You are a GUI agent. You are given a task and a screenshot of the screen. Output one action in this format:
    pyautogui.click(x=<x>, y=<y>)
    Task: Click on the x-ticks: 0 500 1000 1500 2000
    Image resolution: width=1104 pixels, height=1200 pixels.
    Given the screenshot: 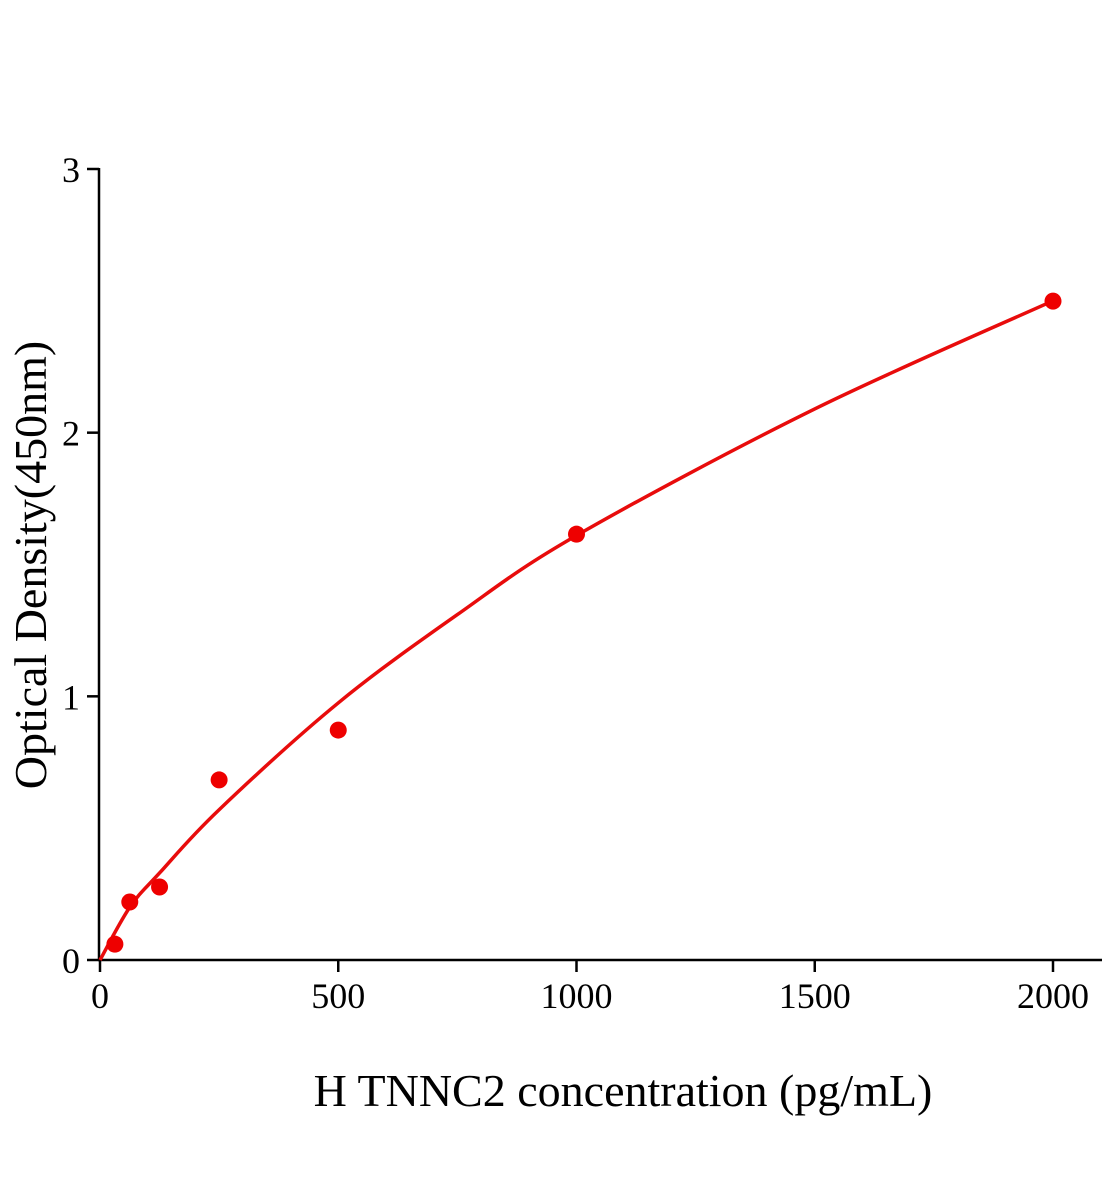 What is the action you would take?
    pyautogui.click(x=590, y=988)
    